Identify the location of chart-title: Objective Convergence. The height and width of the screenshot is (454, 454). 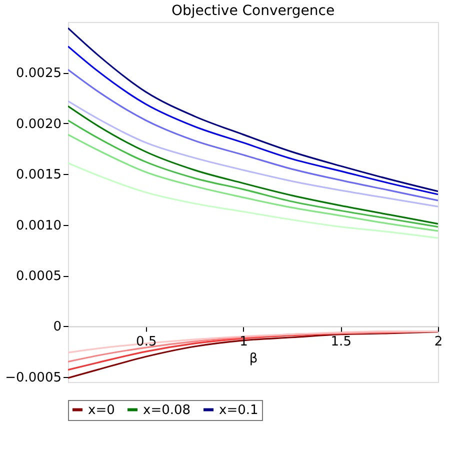
(253, 11).